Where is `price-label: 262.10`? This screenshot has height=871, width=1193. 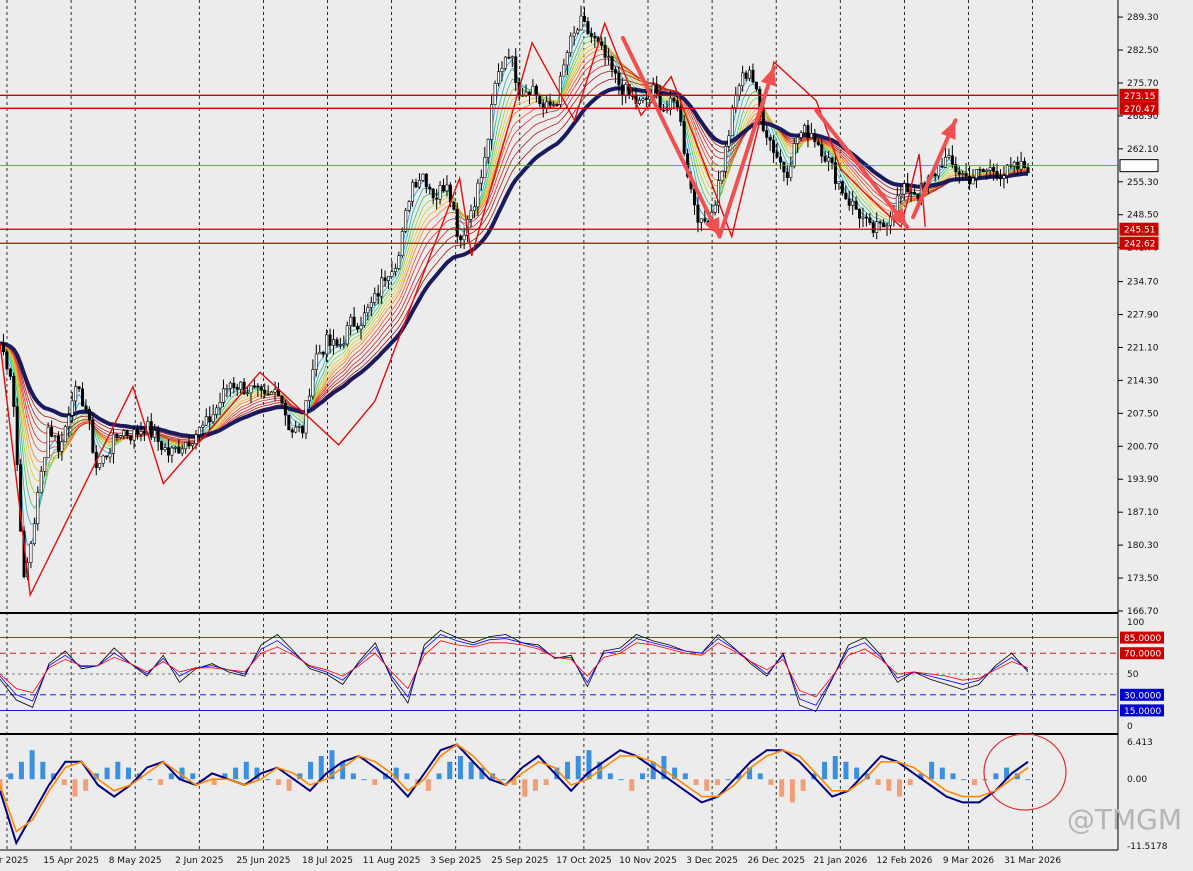 price-label: 262.10 is located at coordinates (1143, 150).